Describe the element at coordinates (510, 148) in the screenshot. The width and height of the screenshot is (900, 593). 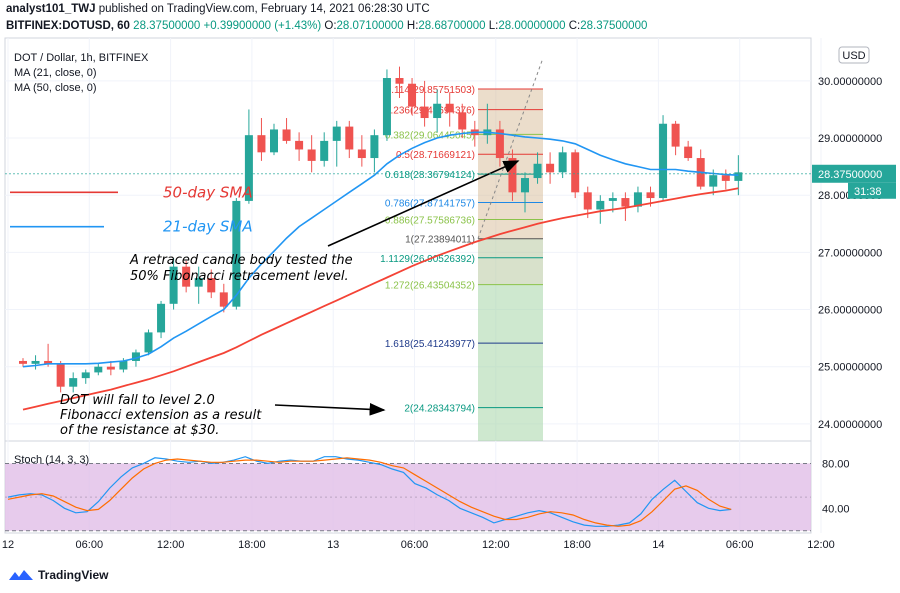
I see `fib-trend-line` at that location.